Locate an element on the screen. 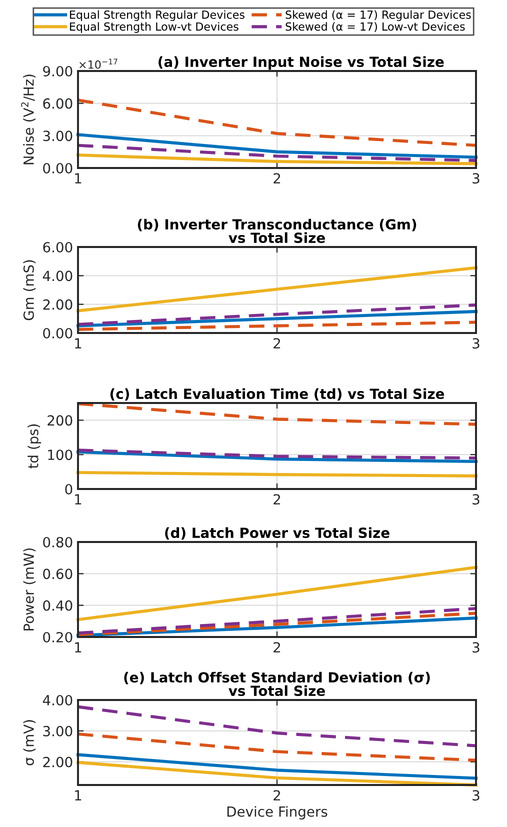 The width and height of the screenshot is (507, 827). y-axis-title: Noise (V$^{2}$/Hz) is located at coordinates (28, 119).